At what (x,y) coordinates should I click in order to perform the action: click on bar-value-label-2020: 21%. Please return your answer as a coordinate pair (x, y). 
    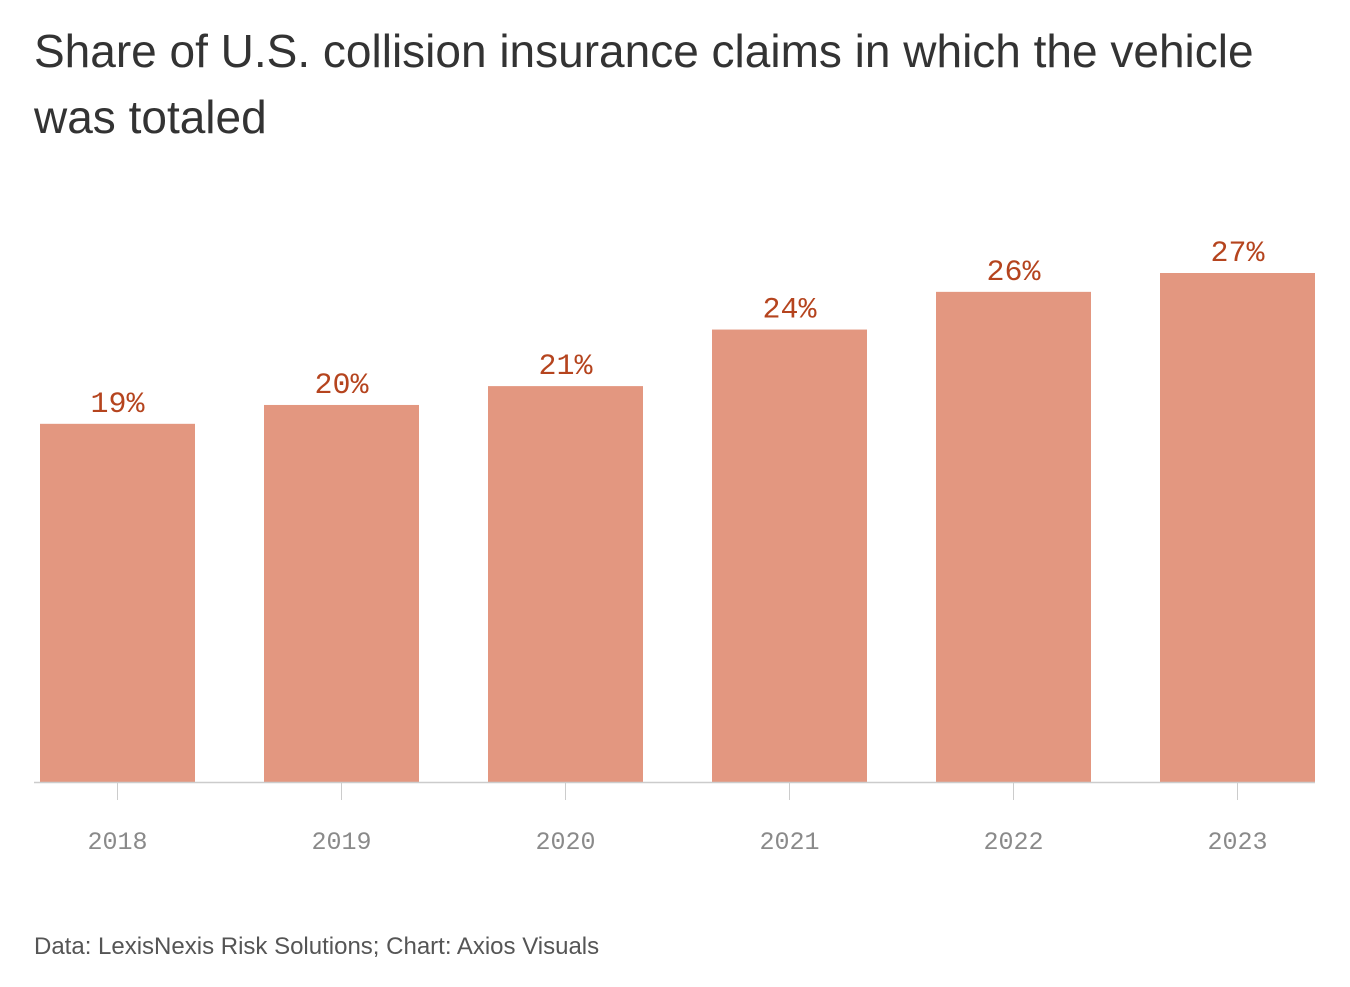
    Looking at the image, I should click on (565, 367).